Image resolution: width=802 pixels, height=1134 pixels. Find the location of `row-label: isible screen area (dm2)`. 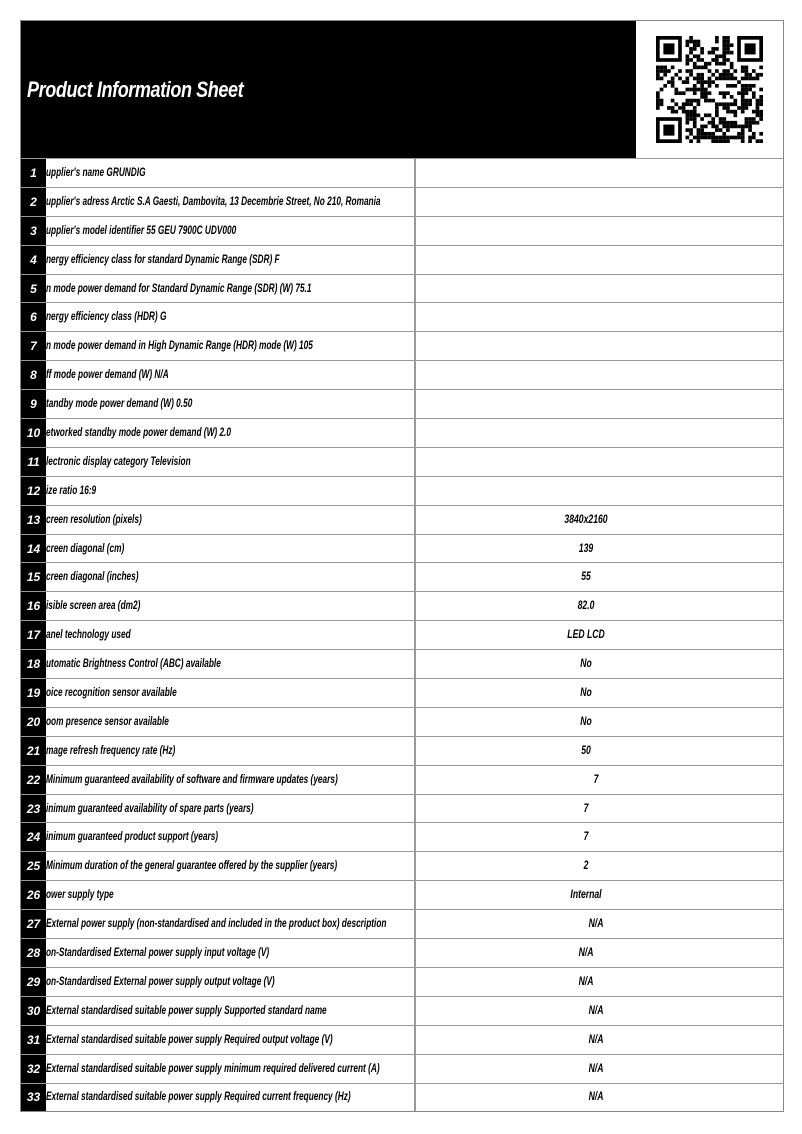

row-label: isible screen area (dm2) is located at coordinates (231, 606).